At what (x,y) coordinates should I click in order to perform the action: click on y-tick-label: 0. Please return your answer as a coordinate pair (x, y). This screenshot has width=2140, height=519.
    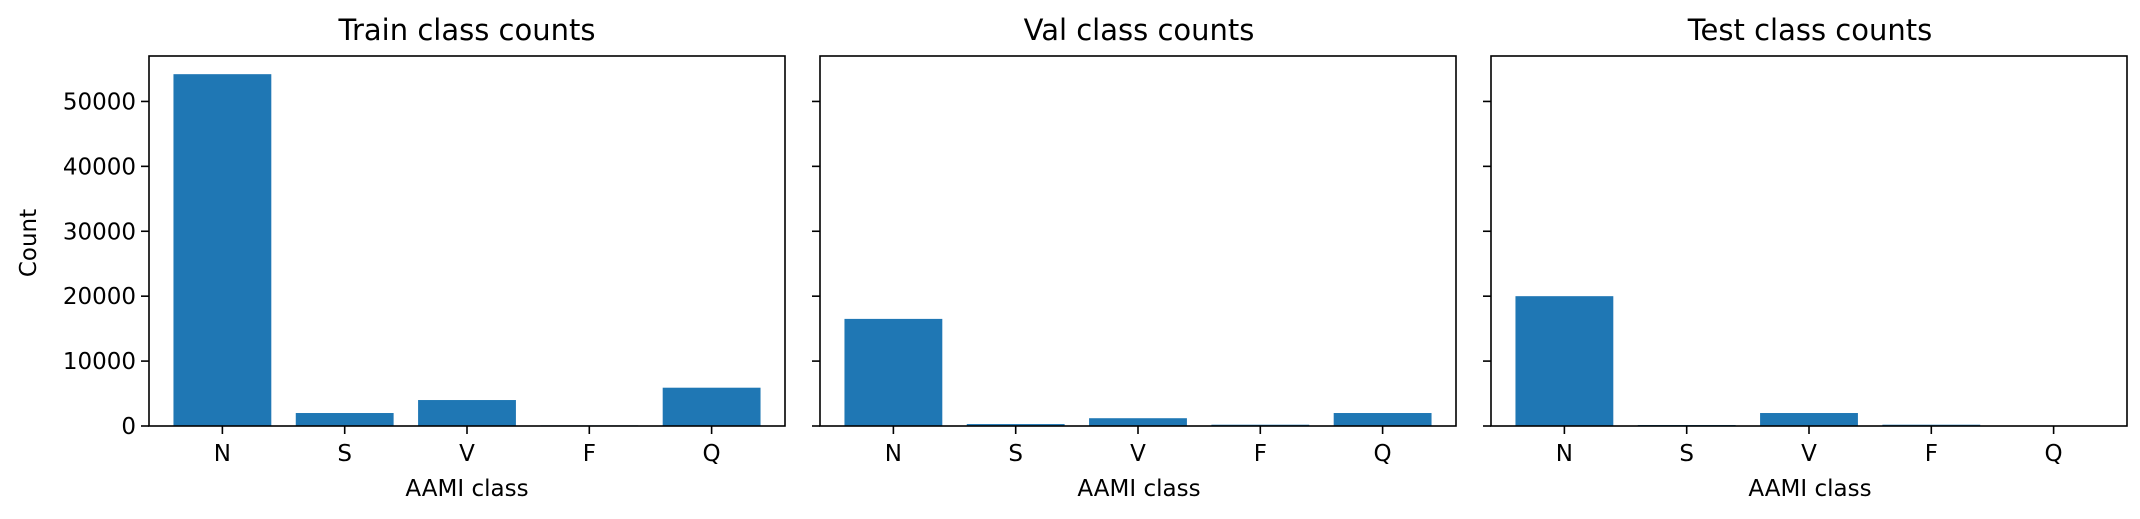
    Looking at the image, I should click on (128, 427).